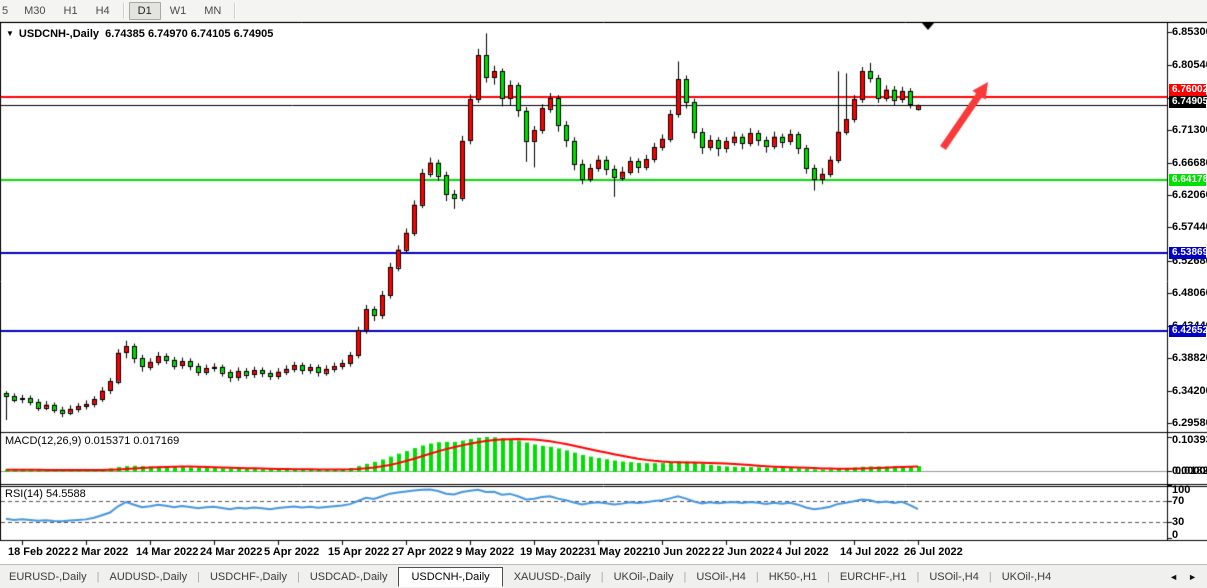 The height and width of the screenshot is (588, 1207). I want to click on date-tick-label: 2 Mar 2022, so click(100, 552).